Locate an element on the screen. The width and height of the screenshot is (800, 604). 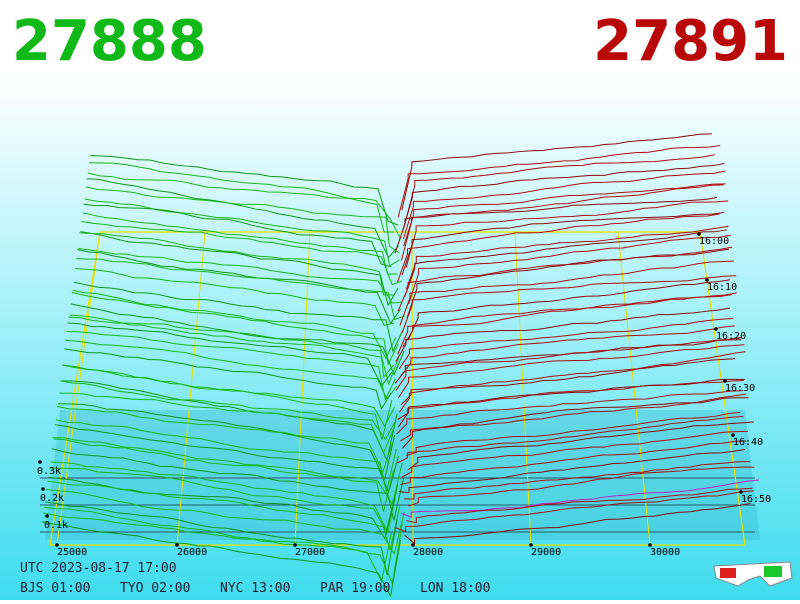
zone-time: PAR 19:00 is located at coordinates (355, 588).